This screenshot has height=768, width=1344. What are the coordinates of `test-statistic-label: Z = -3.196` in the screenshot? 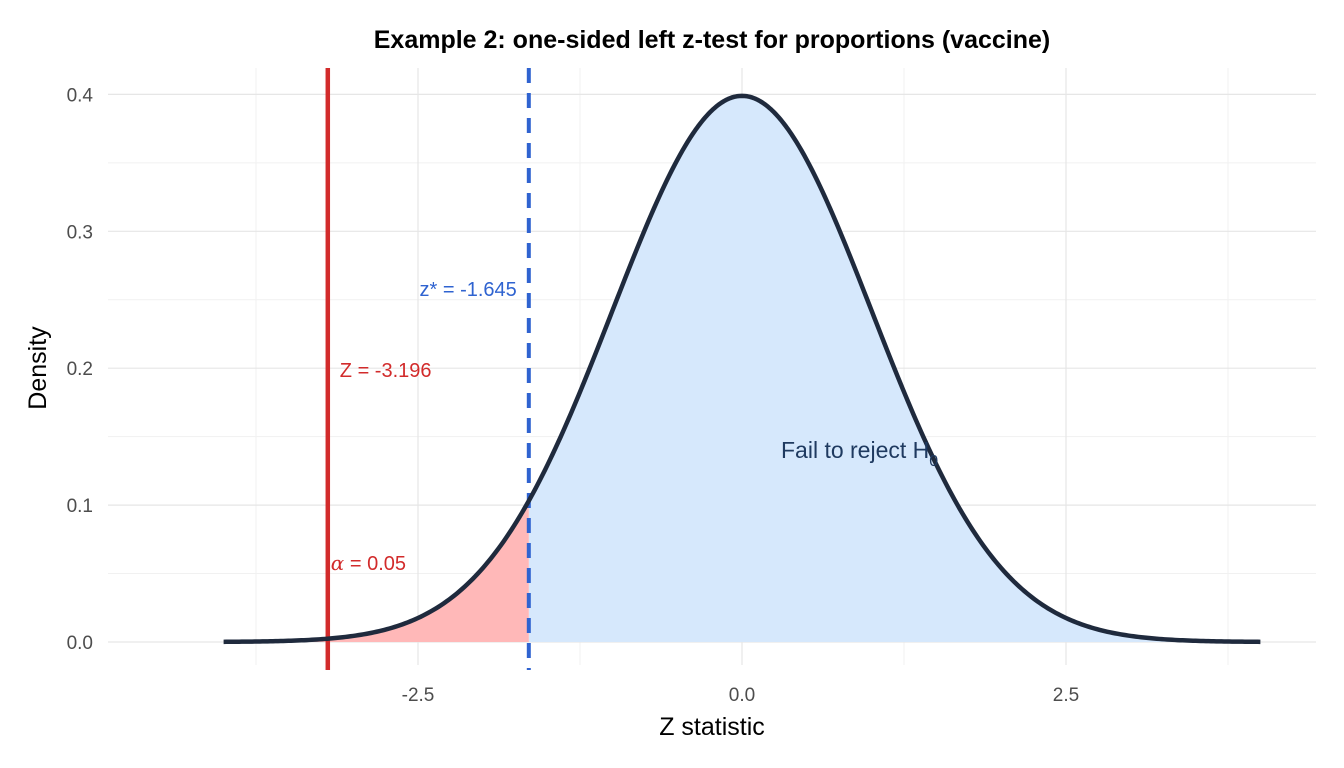 It's located at (386, 371).